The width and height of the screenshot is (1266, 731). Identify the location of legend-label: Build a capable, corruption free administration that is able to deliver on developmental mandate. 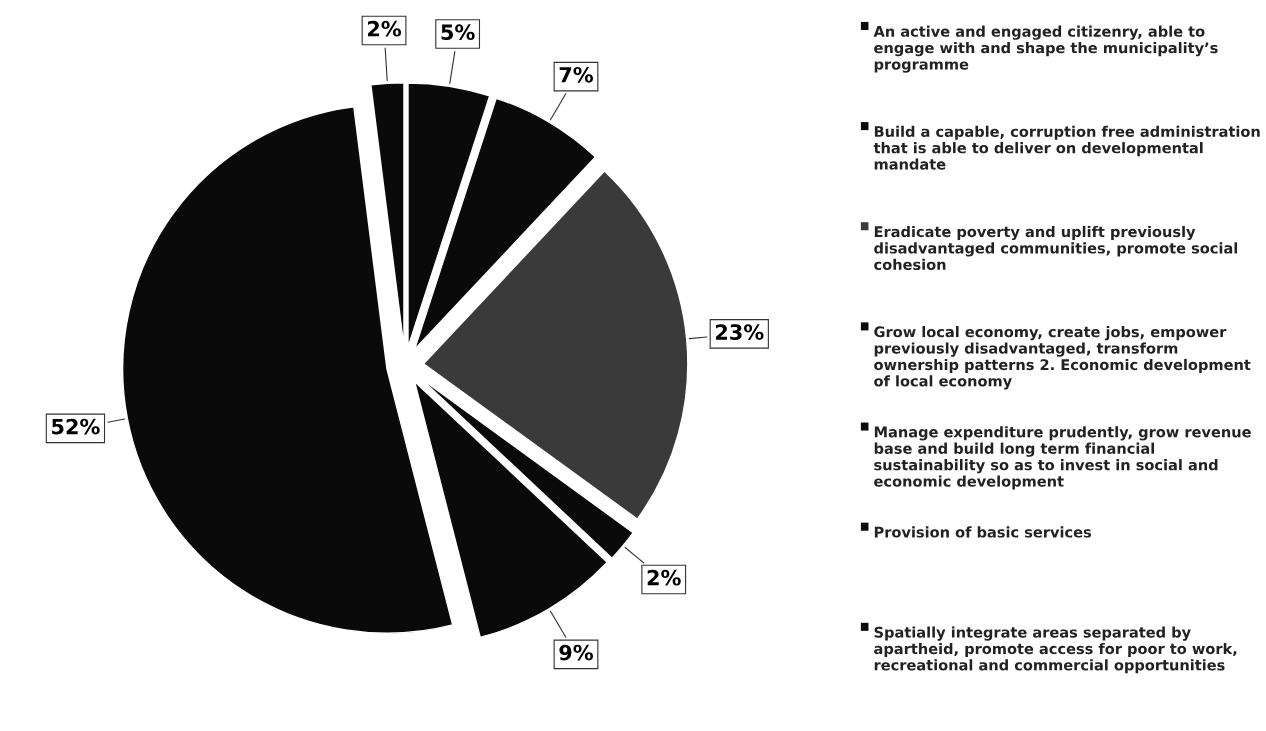
(1066, 147).